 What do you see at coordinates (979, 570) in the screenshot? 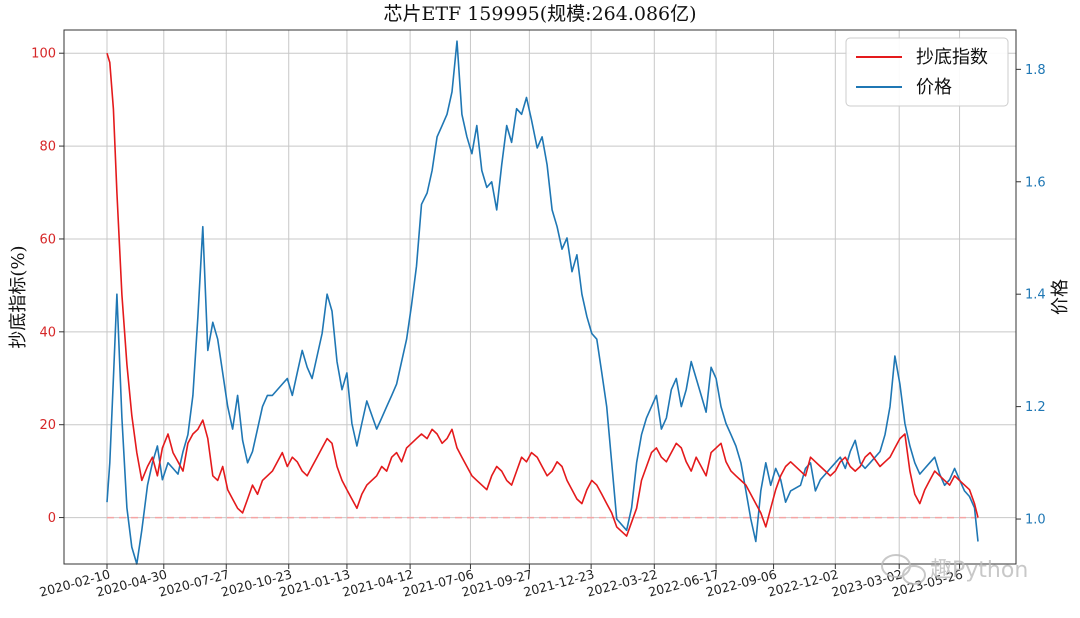
I see `watermark-text: 趣Python` at bounding box center [979, 570].